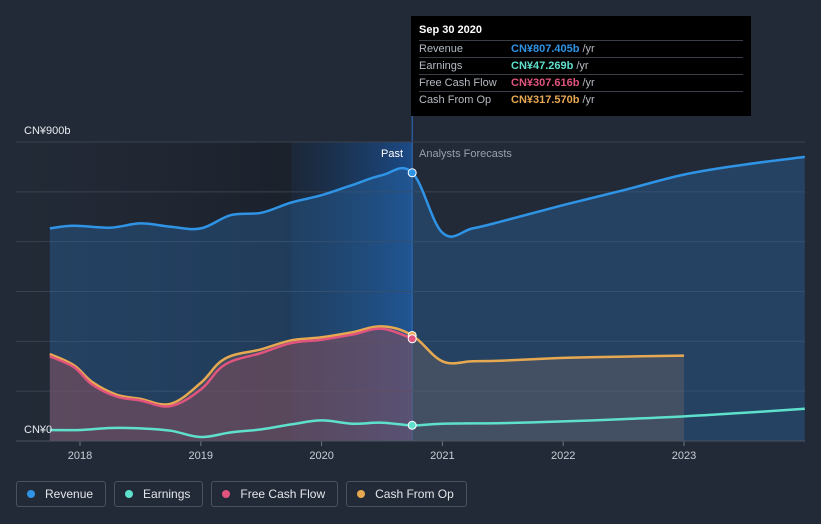 The image size is (821, 524). What do you see at coordinates (167, 494) in the screenshot?
I see `legend-label: Earnings` at bounding box center [167, 494].